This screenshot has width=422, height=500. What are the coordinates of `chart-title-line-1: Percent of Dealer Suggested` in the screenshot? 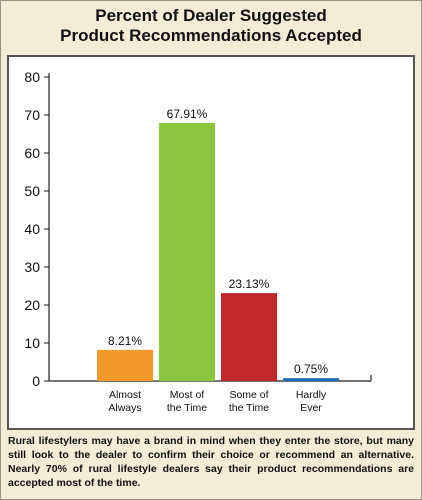 It's located at (211, 15).